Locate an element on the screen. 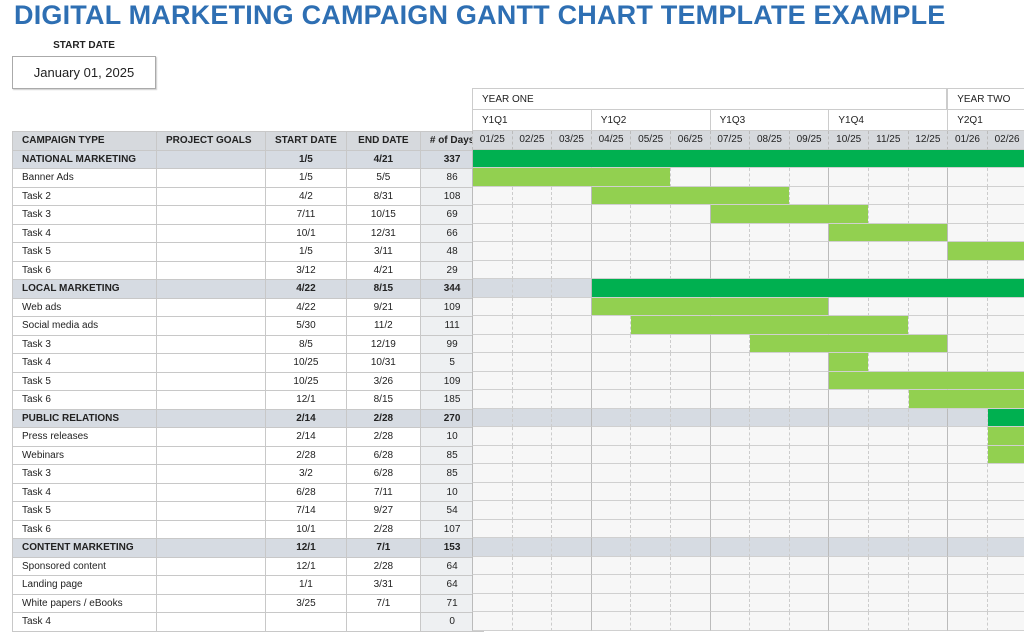 The height and width of the screenshot is (633, 1024). end-date-cell: 3/26 is located at coordinates (383, 381).